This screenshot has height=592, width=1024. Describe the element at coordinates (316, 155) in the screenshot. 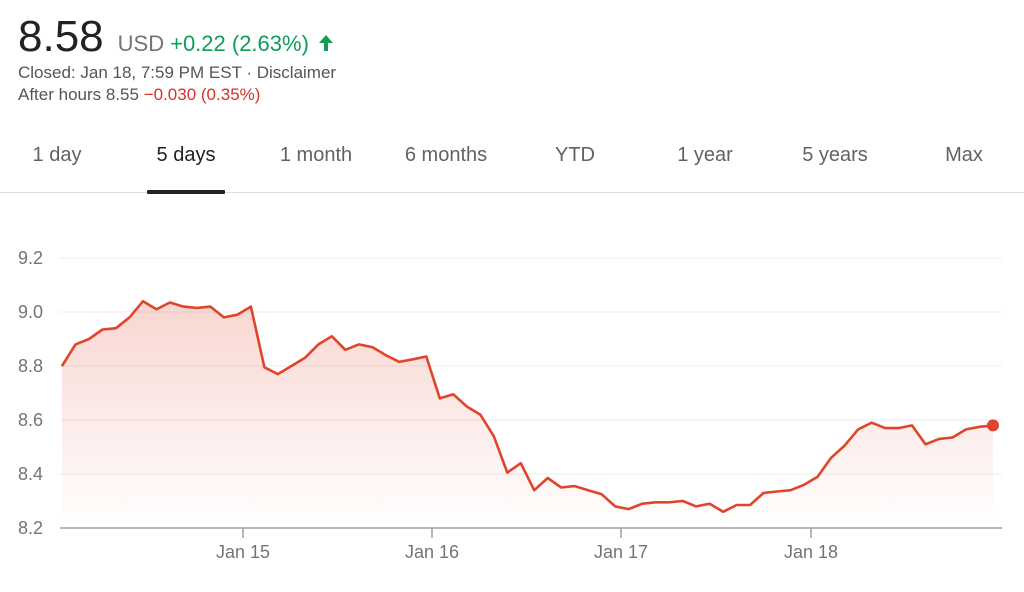

I see `tab-label: 1 month` at that location.